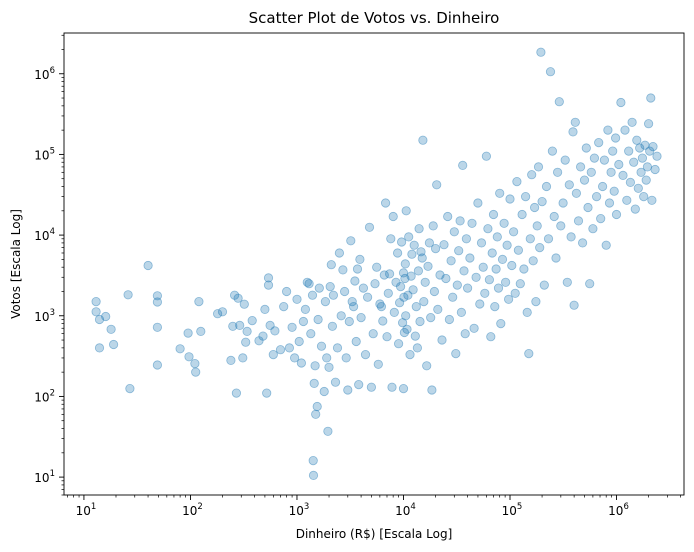 The image size is (694, 552). I want to click on x-tick-label: 10⁴, so click(405, 510).